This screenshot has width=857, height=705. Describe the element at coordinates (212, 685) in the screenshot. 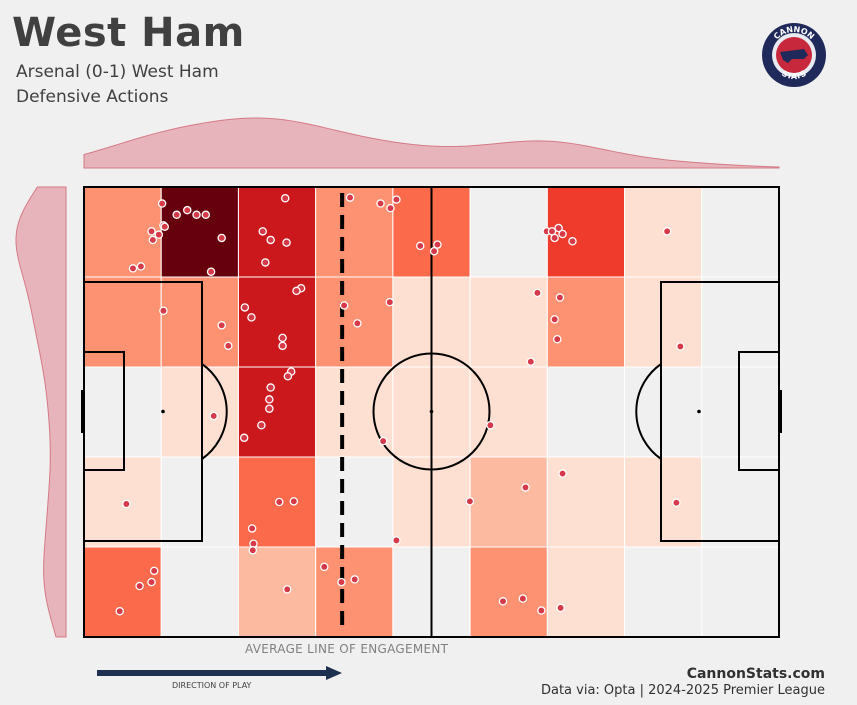

I see `direction-of-play-label: DIRECTION OF PLAY` at that location.